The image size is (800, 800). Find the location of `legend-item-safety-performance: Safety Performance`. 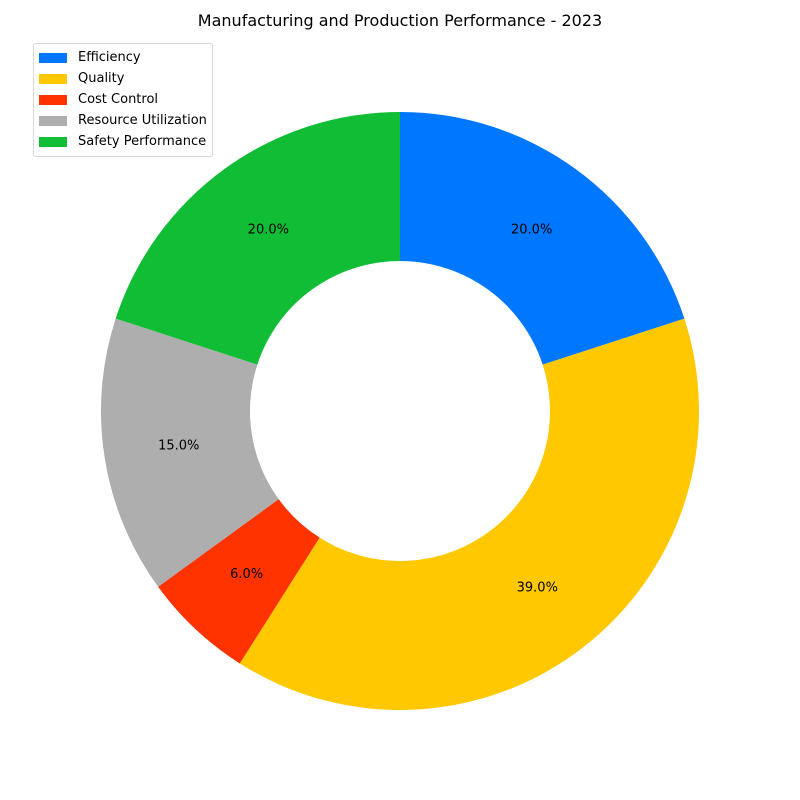

legend-item-safety-performance: Safety Performance is located at coordinates (123, 141).